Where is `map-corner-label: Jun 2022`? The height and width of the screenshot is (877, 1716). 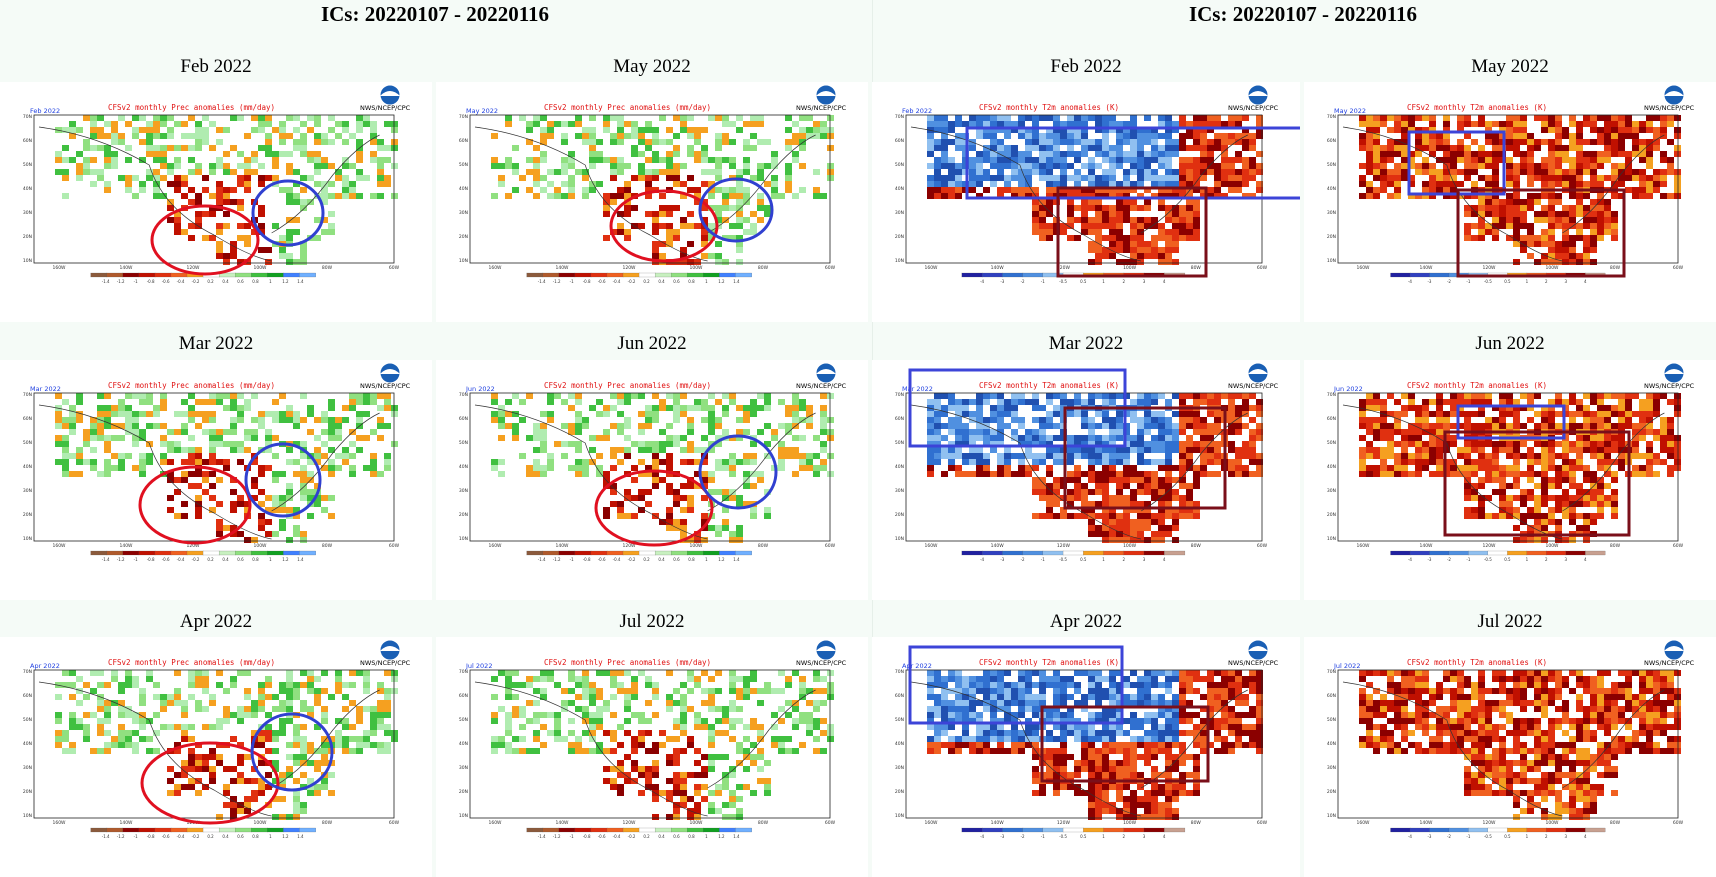 map-corner-label: Jun 2022 is located at coordinates (480, 389).